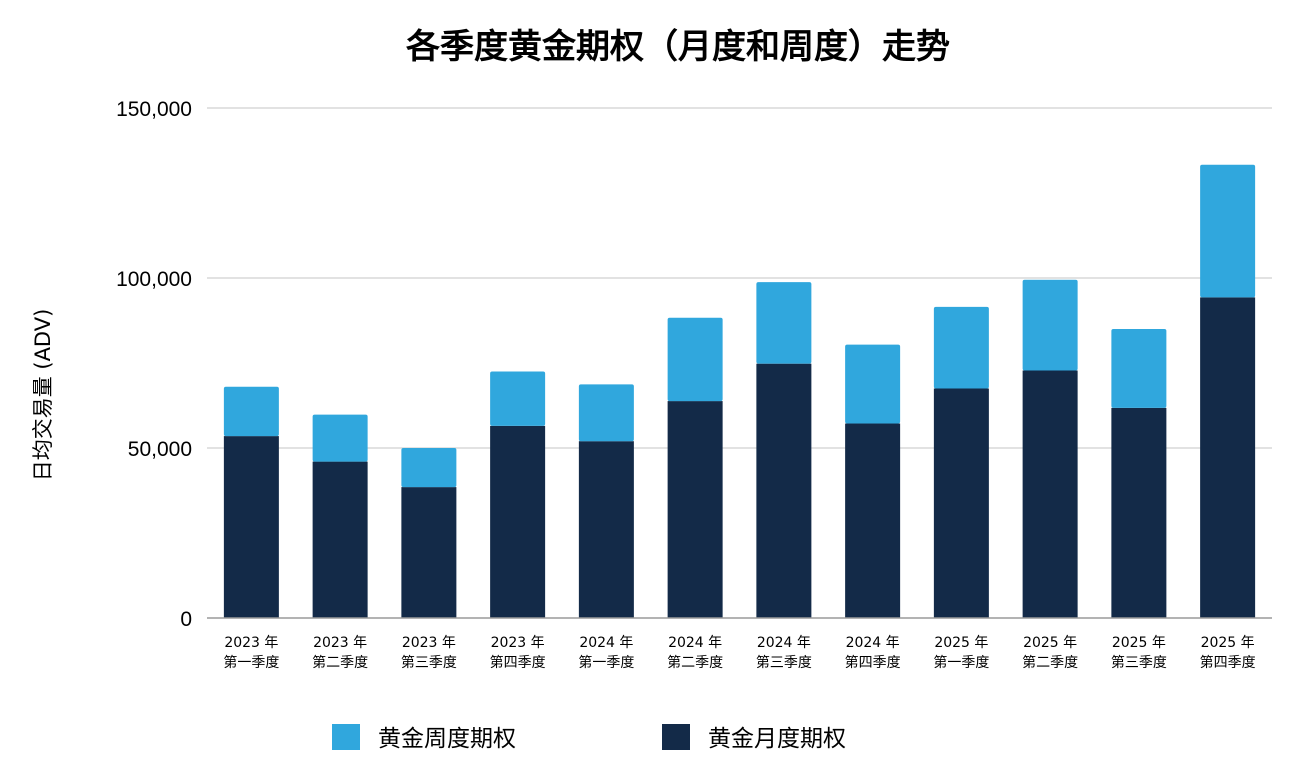 The image size is (1300, 762). What do you see at coordinates (154, 364) in the screenshot?
I see `y-axis-ticks: 0 50,000 100,000 150,000` at bounding box center [154, 364].